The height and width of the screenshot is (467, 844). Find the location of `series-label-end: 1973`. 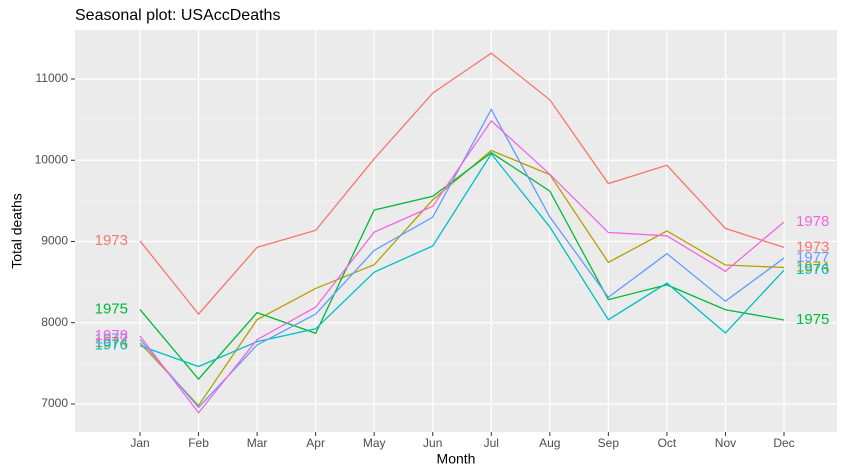

series-label-end: 1973 is located at coordinates (812, 246).